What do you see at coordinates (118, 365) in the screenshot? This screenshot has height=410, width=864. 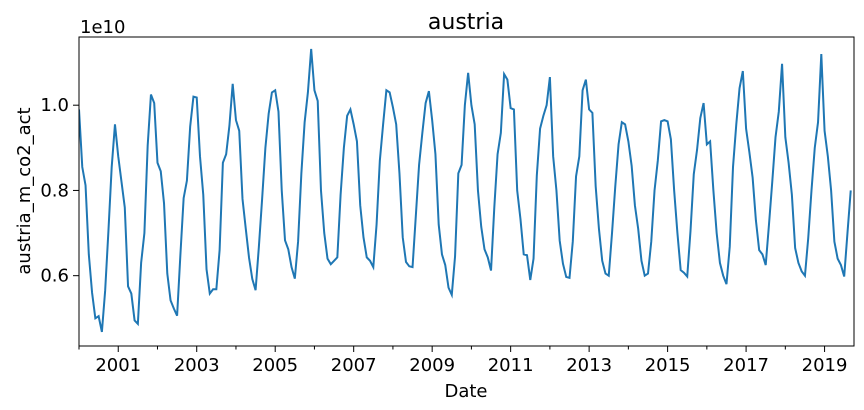 I see `x-tick-label: 2001` at bounding box center [118, 365].